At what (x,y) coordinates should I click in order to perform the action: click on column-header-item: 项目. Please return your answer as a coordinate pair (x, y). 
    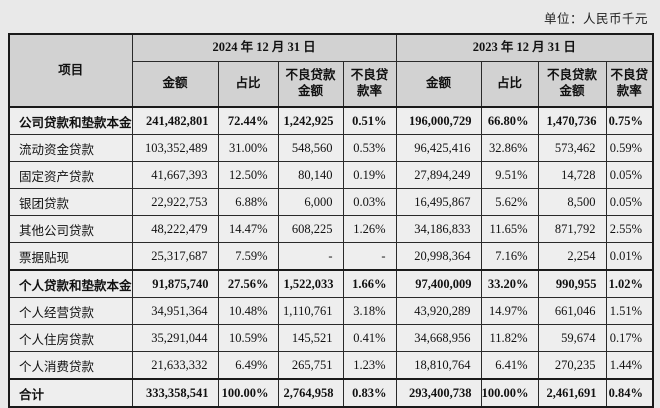
    Looking at the image, I should click on (70, 70).